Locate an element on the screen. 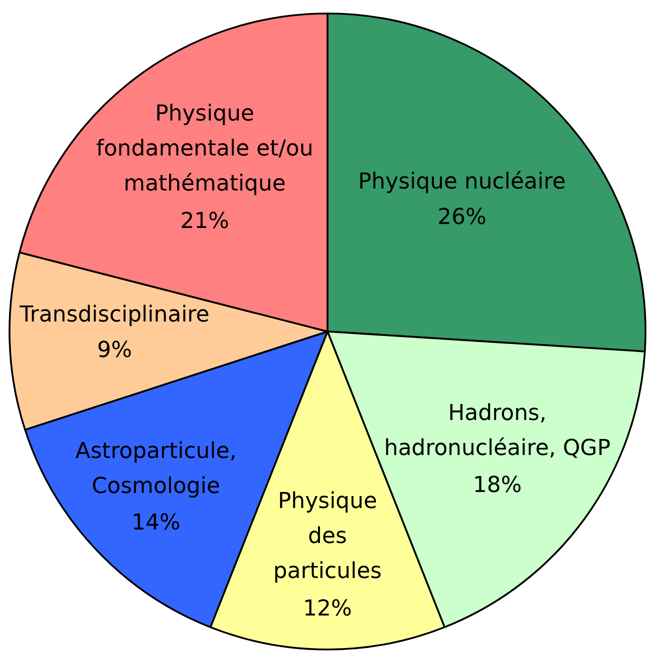  slice-label: Astroparticule, Cosmologie is located at coordinates (156, 468).